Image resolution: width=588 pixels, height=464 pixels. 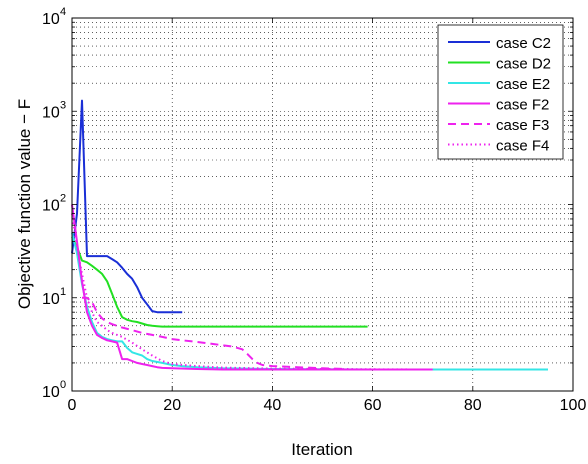 What do you see at coordinates (522, 125) in the screenshot?
I see `legend-label: case F3` at bounding box center [522, 125].